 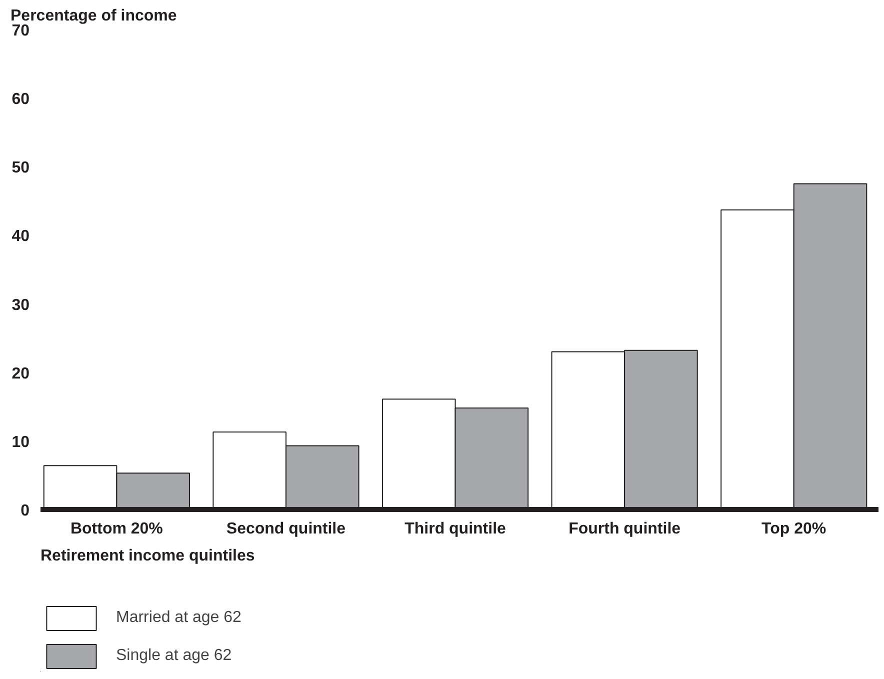 I want to click on y-axis-title: Percentage of income, so click(x=93, y=16).